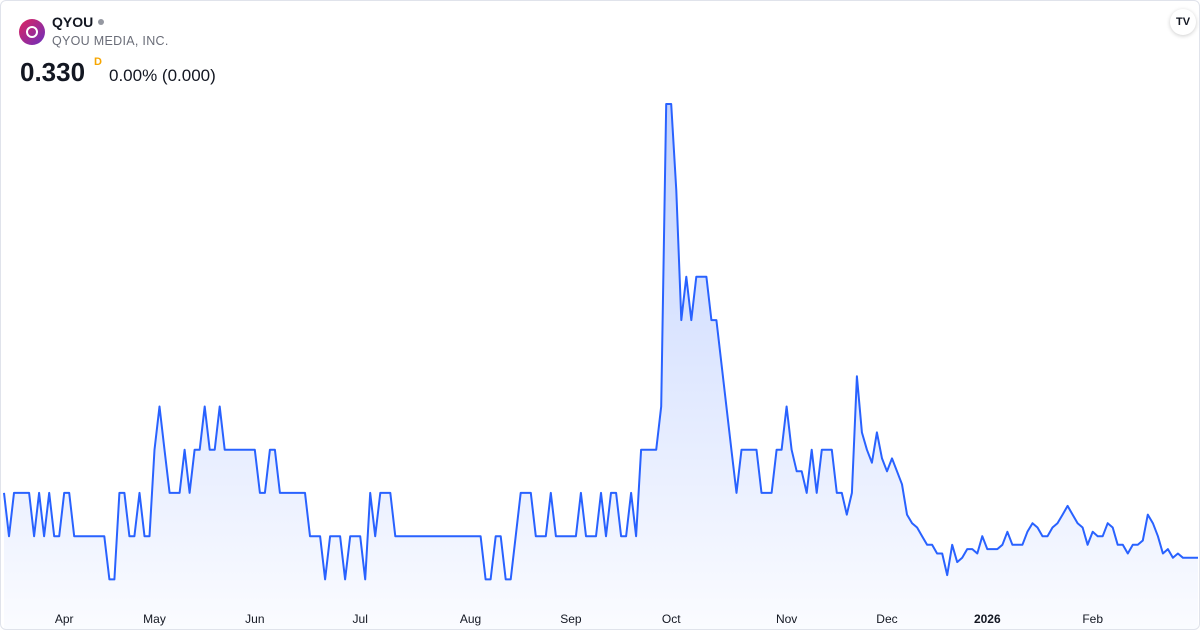 The image size is (1200, 630). What do you see at coordinates (101, 22) in the screenshot?
I see `status-dot` at bounding box center [101, 22].